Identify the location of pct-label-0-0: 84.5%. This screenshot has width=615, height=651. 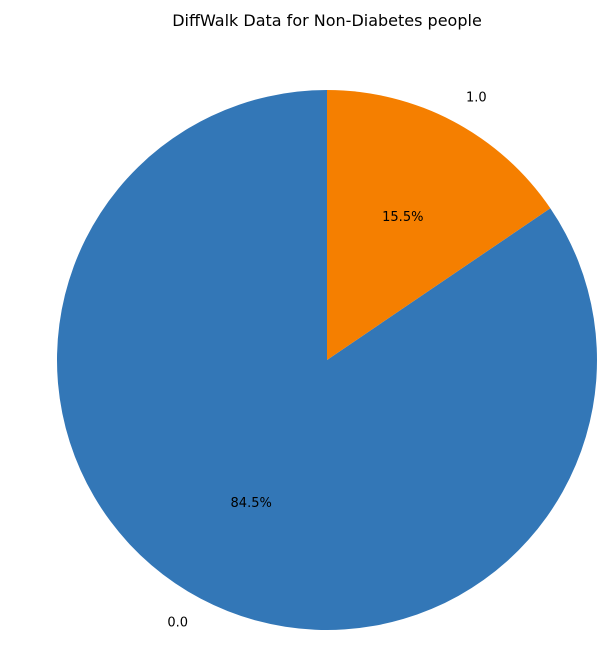
(251, 503).